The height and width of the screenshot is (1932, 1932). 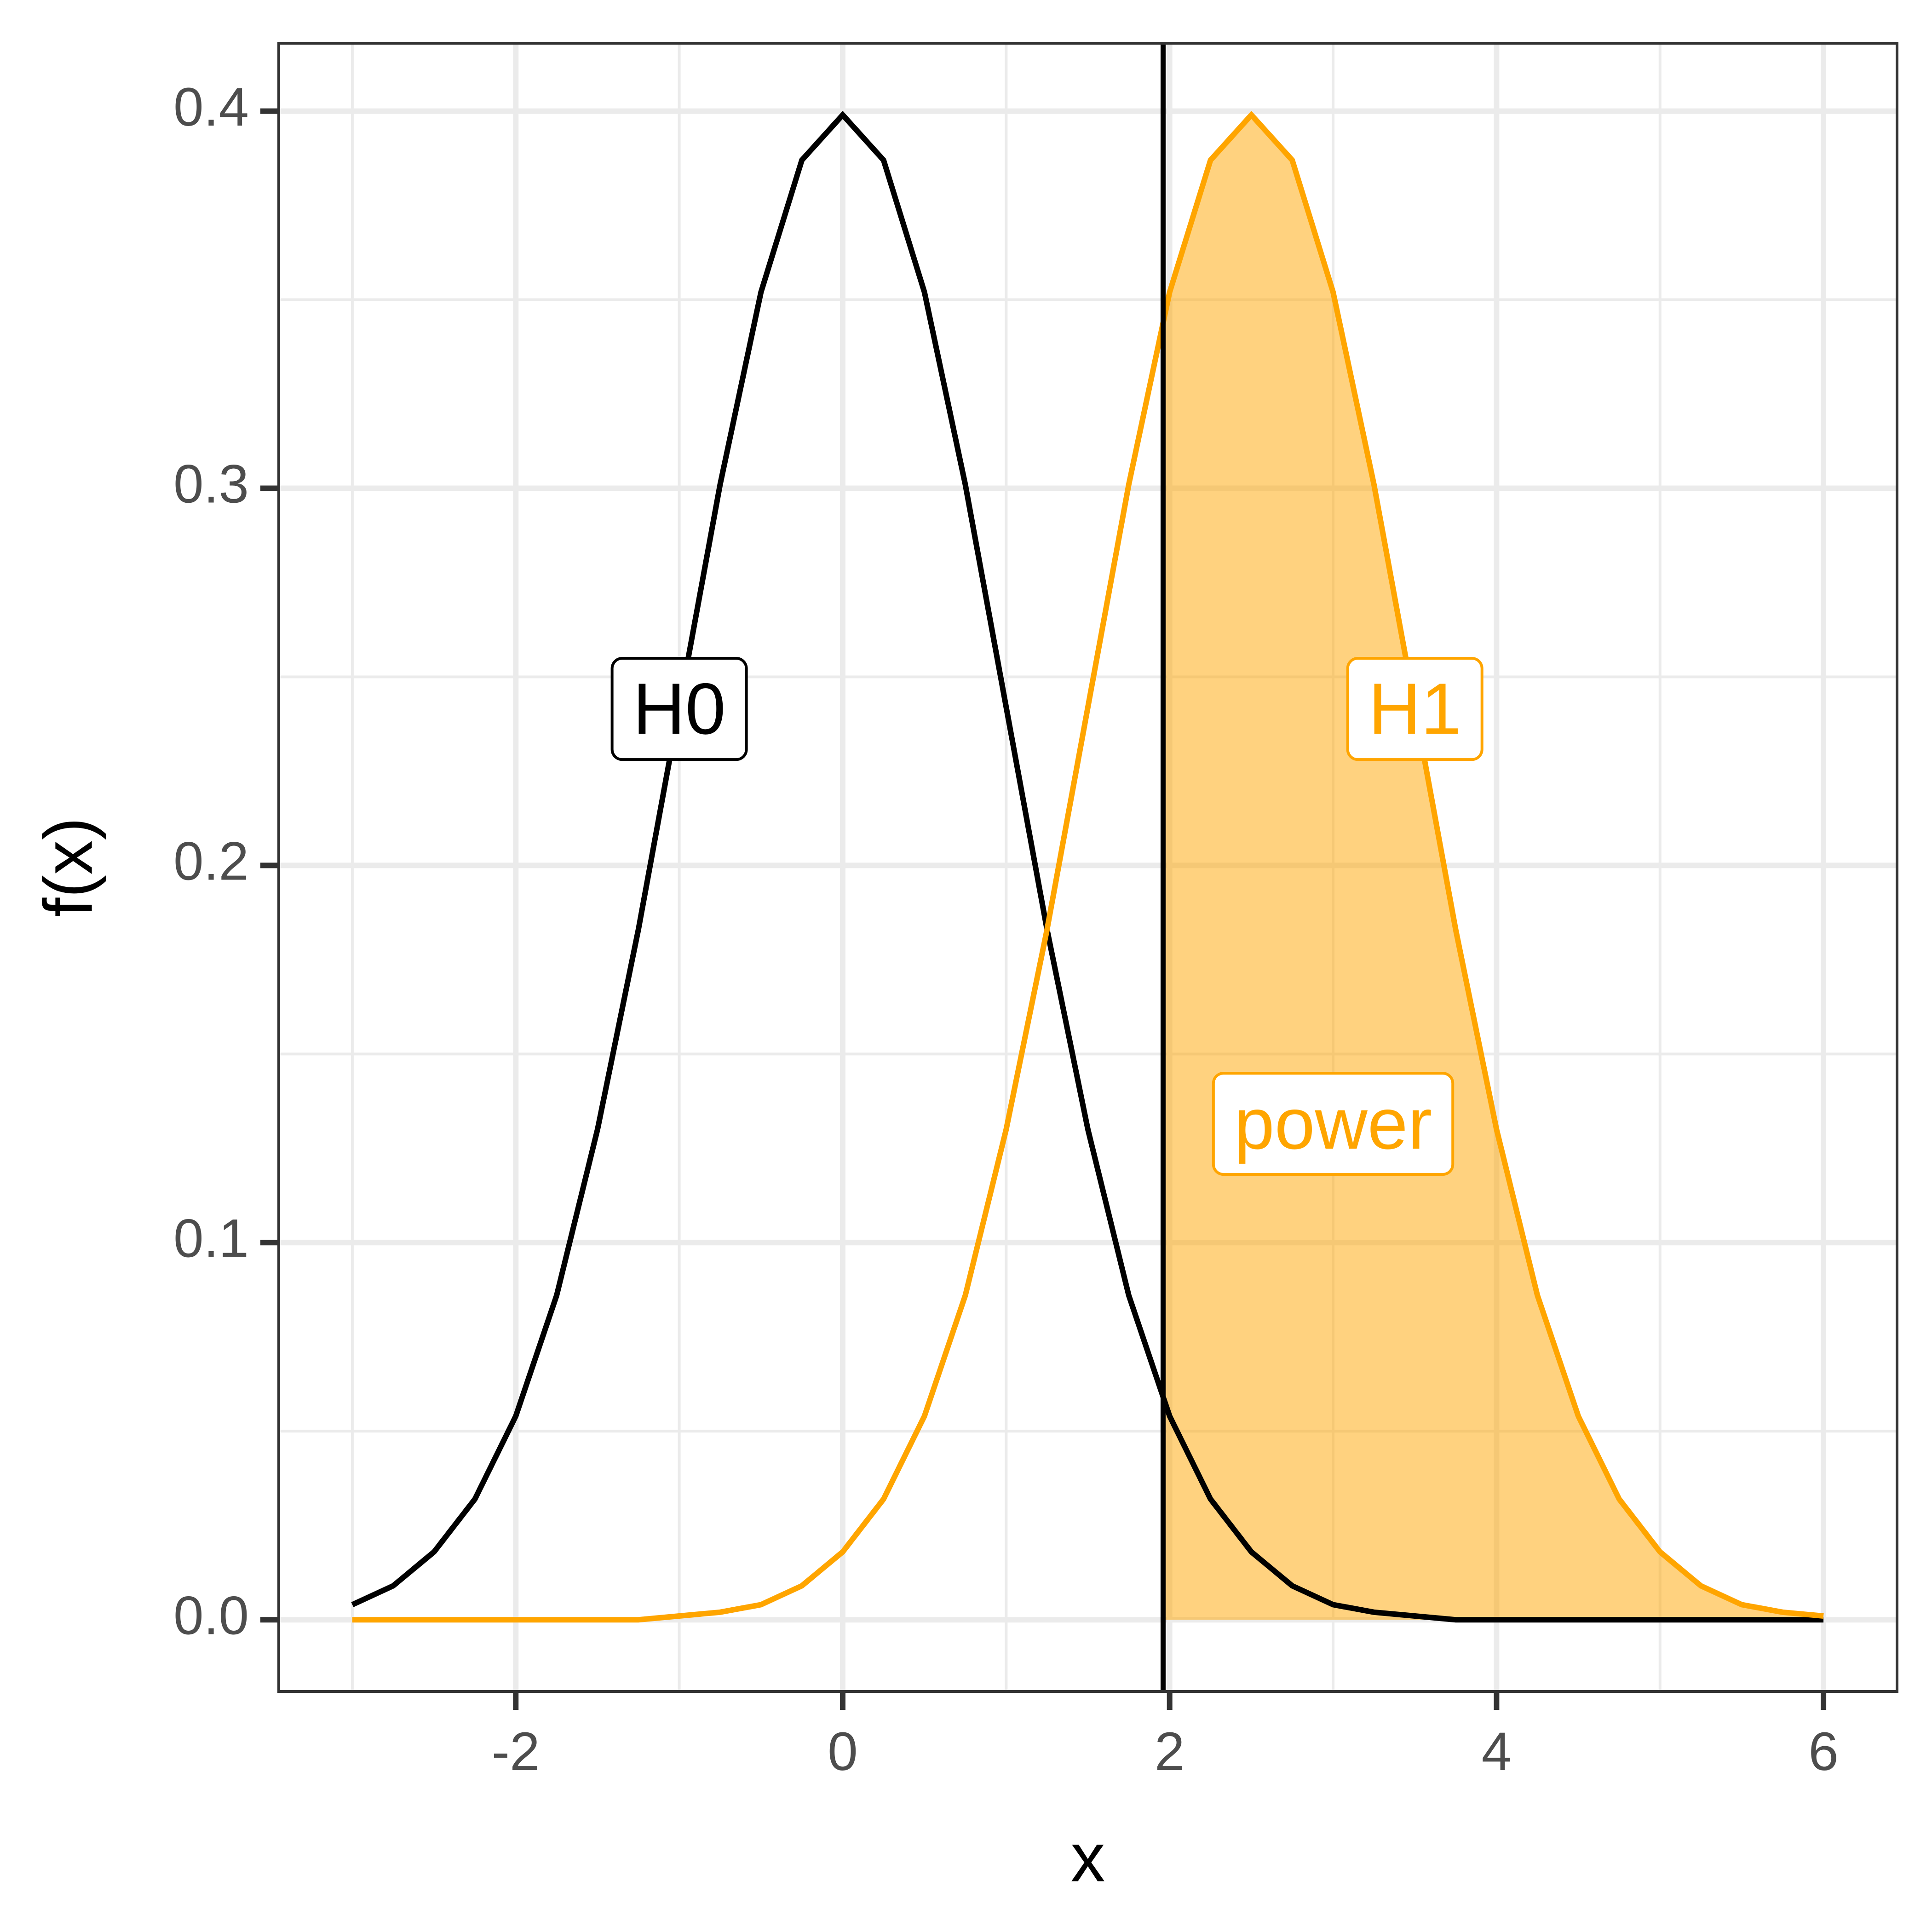 What do you see at coordinates (211, 1238) in the screenshot?
I see `y-tick-label: 0.1` at bounding box center [211, 1238].